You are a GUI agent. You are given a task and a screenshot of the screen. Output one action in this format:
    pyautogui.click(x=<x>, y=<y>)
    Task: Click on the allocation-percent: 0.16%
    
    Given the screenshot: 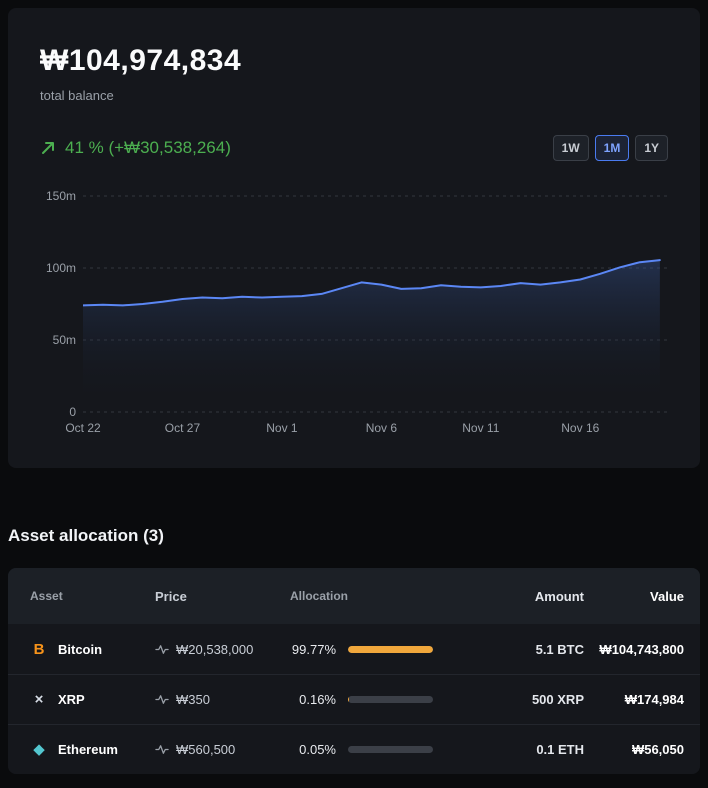 What is the action you would take?
    pyautogui.click(x=313, y=699)
    